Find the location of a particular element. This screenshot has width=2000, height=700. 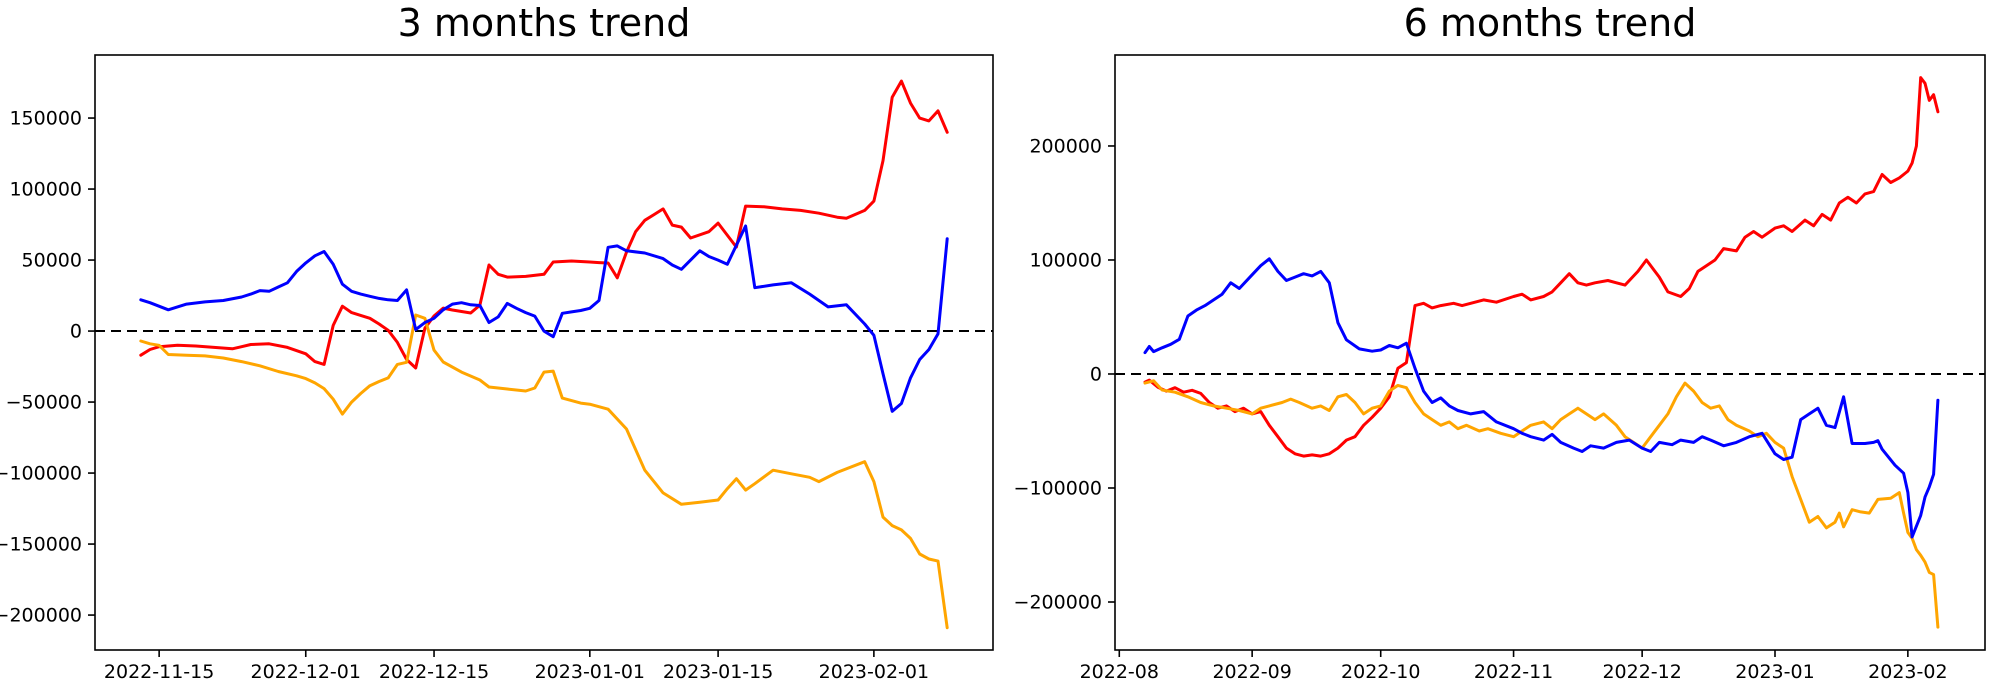

x-tick-label: 2023-01 is located at coordinates (1774, 672).